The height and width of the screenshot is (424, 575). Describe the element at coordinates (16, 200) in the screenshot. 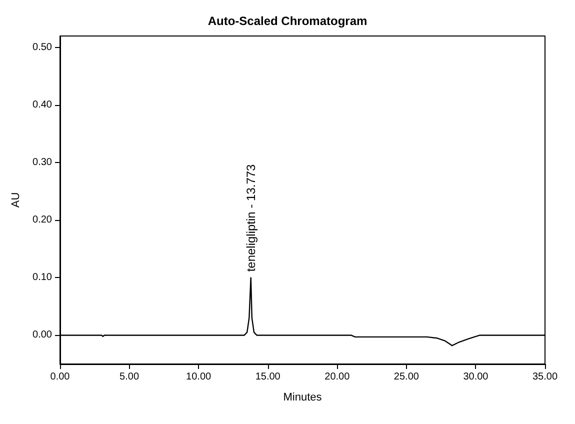

I see `y-axis-title: AU` at that location.